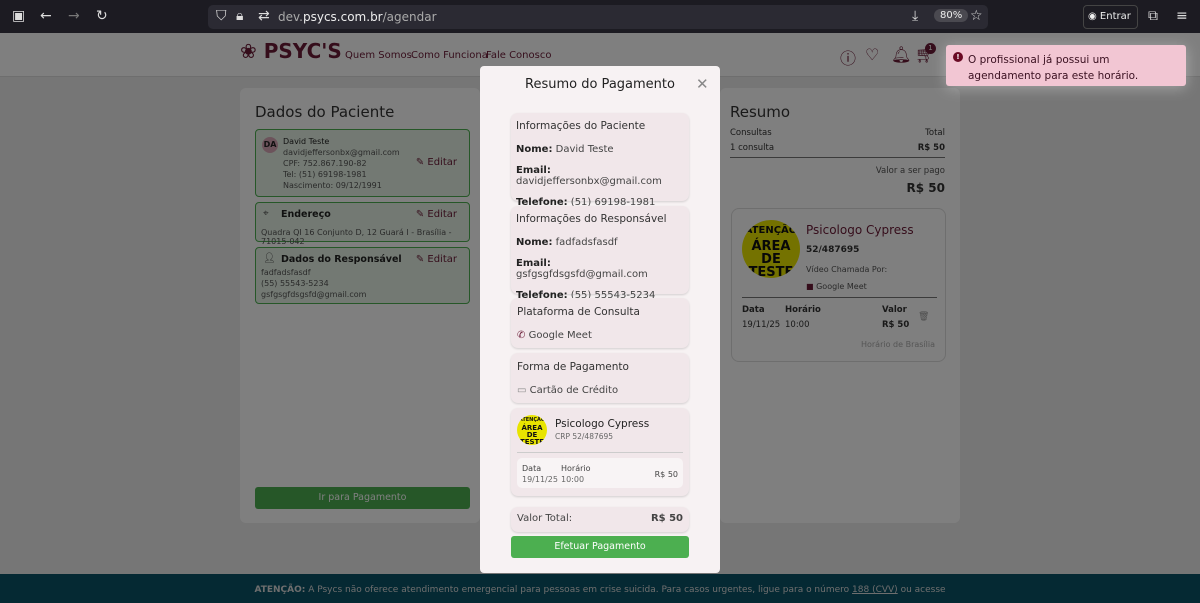  What do you see at coordinates (589, 181) in the screenshot?
I see `modal-patient-email: davidjeffersonbx@gmail.com` at bounding box center [589, 181].